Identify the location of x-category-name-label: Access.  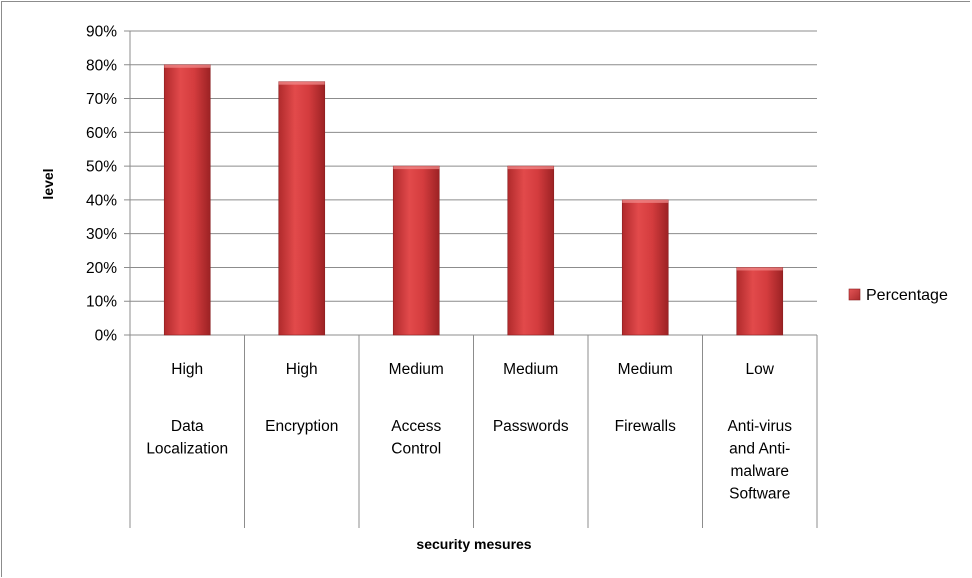
(416, 426).